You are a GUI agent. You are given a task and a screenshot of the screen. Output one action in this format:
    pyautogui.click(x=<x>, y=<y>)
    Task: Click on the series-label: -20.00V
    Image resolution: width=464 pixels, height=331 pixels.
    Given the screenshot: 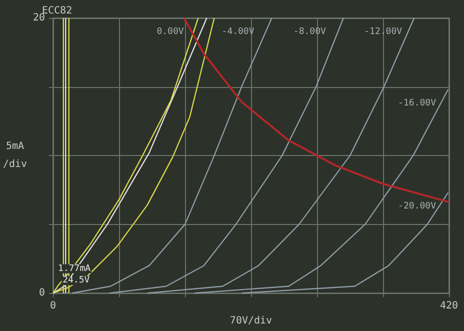 What is the action you would take?
    pyautogui.click(x=417, y=207)
    